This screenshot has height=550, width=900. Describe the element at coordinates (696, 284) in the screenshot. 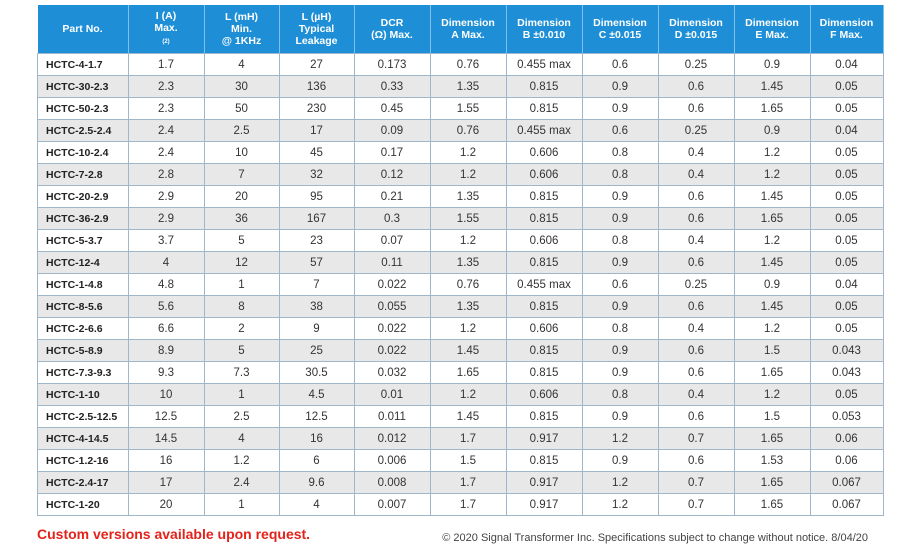

I see `table-cell: 0.25` at that location.